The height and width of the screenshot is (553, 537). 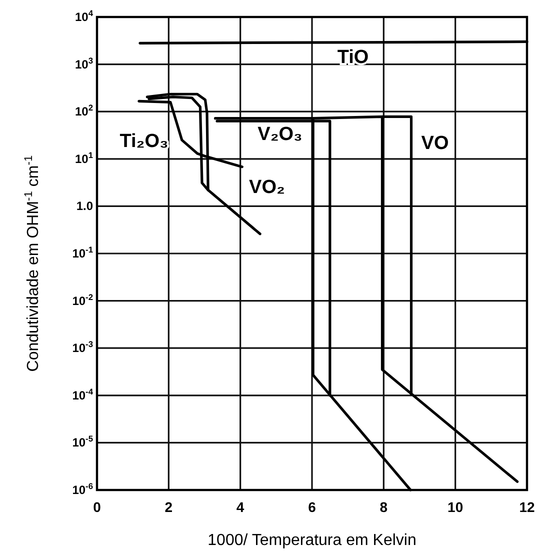 What do you see at coordinates (83, 300) in the screenshot?
I see `y-tick-label: 10$^{-2}$` at bounding box center [83, 300].